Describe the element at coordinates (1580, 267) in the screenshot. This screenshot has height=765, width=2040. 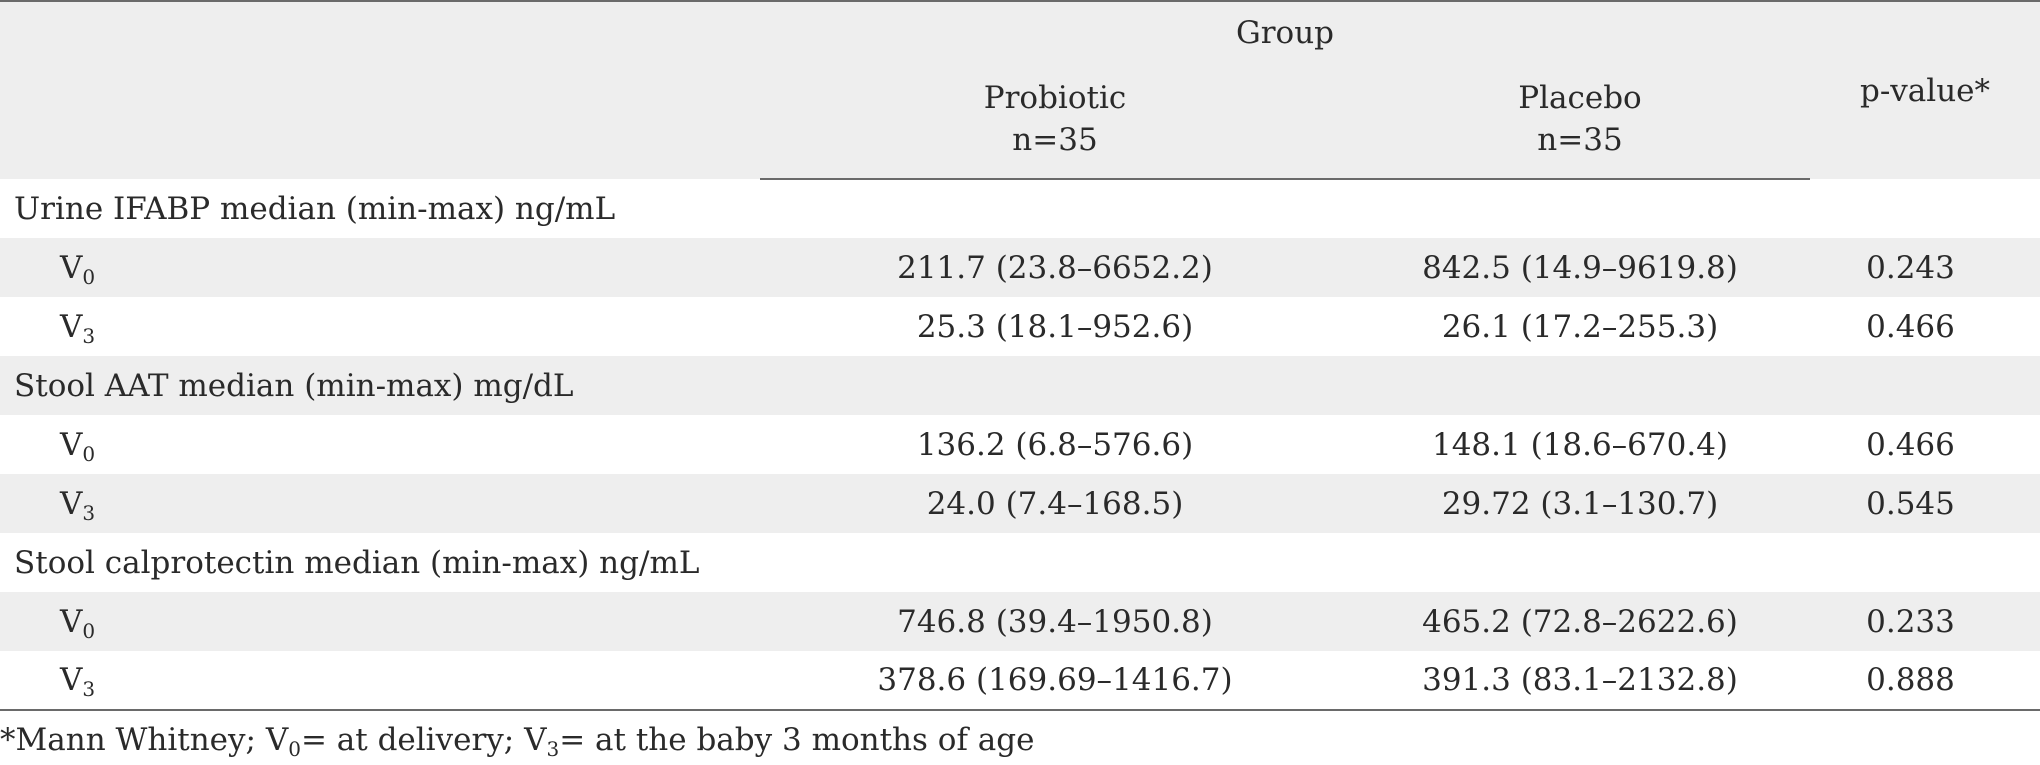
I see `placebo-value: 842.5 (14.9–9619.8)` at that location.